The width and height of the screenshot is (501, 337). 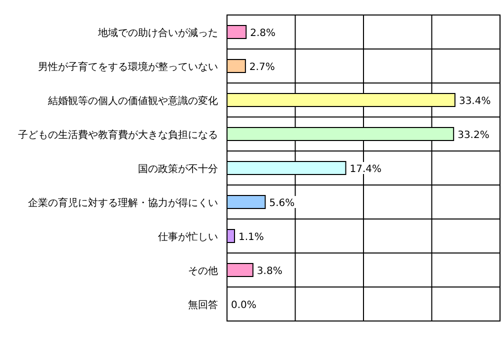 I want to click on y-tick-label: 企業の育児に対する理解・協力が得にくい, so click(x=123, y=203).